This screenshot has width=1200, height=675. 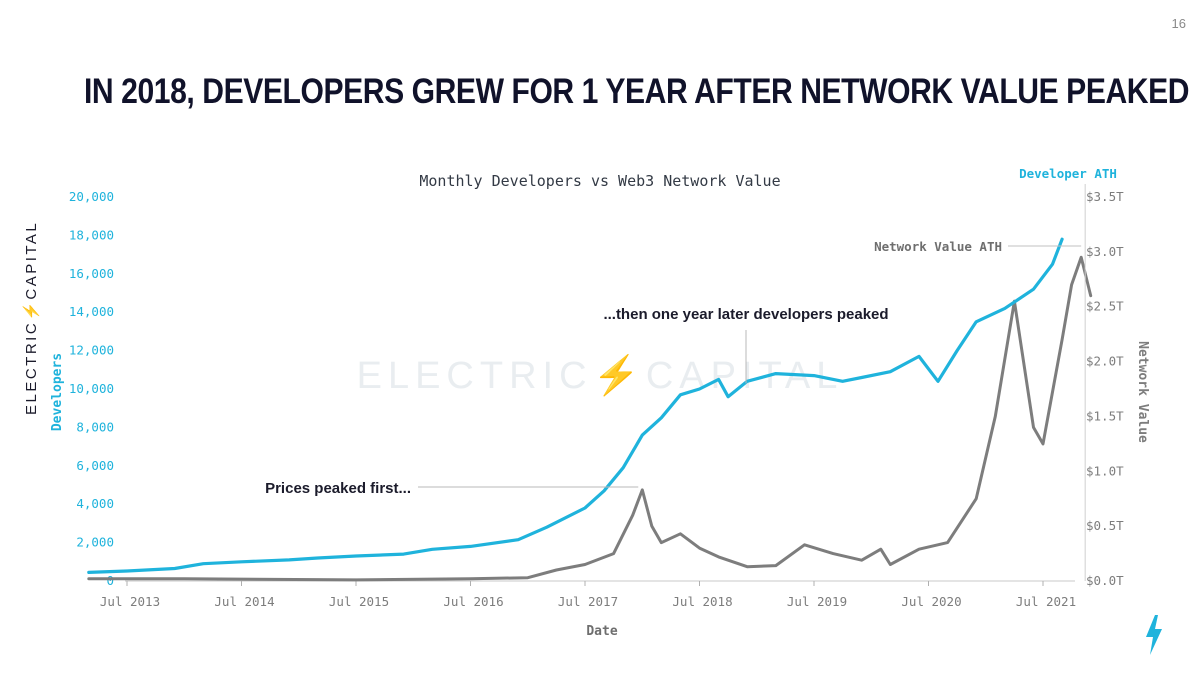 What do you see at coordinates (91, 234) in the screenshot?
I see `y-left-tick-label: 18,000` at bounding box center [91, 234].